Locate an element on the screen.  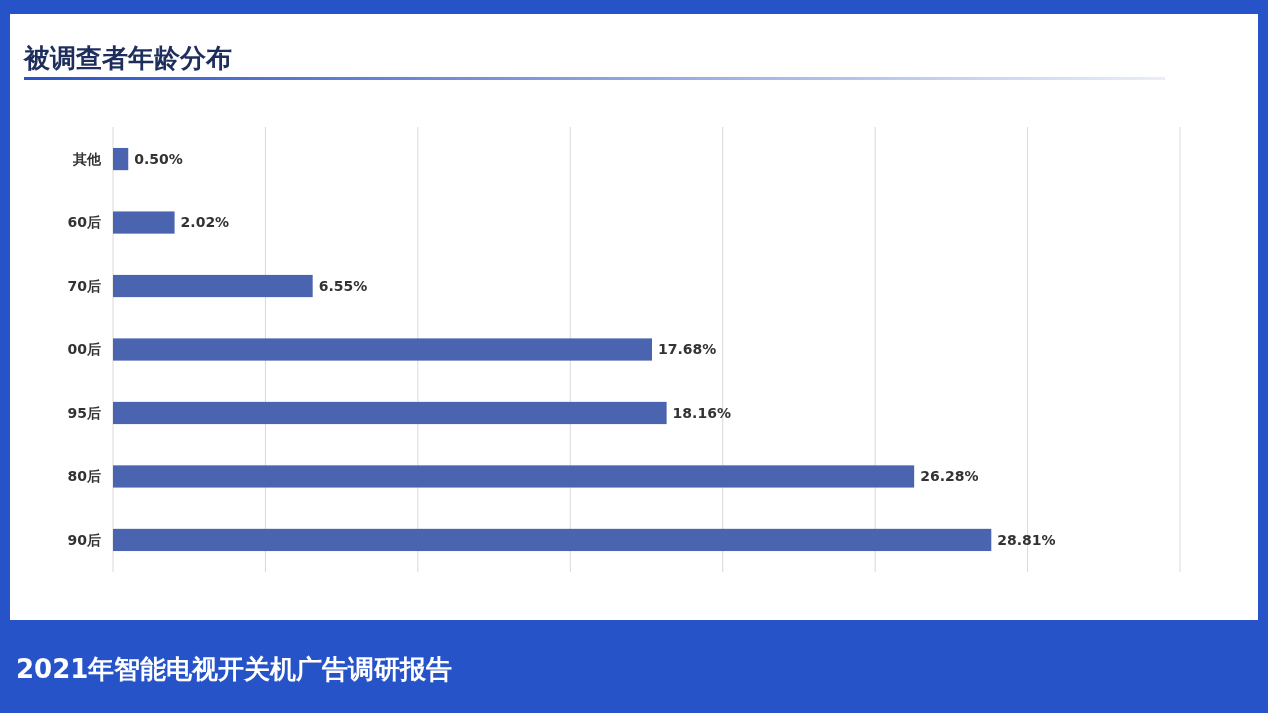
data-label: 6.55% is located at coordinates (343, 285).